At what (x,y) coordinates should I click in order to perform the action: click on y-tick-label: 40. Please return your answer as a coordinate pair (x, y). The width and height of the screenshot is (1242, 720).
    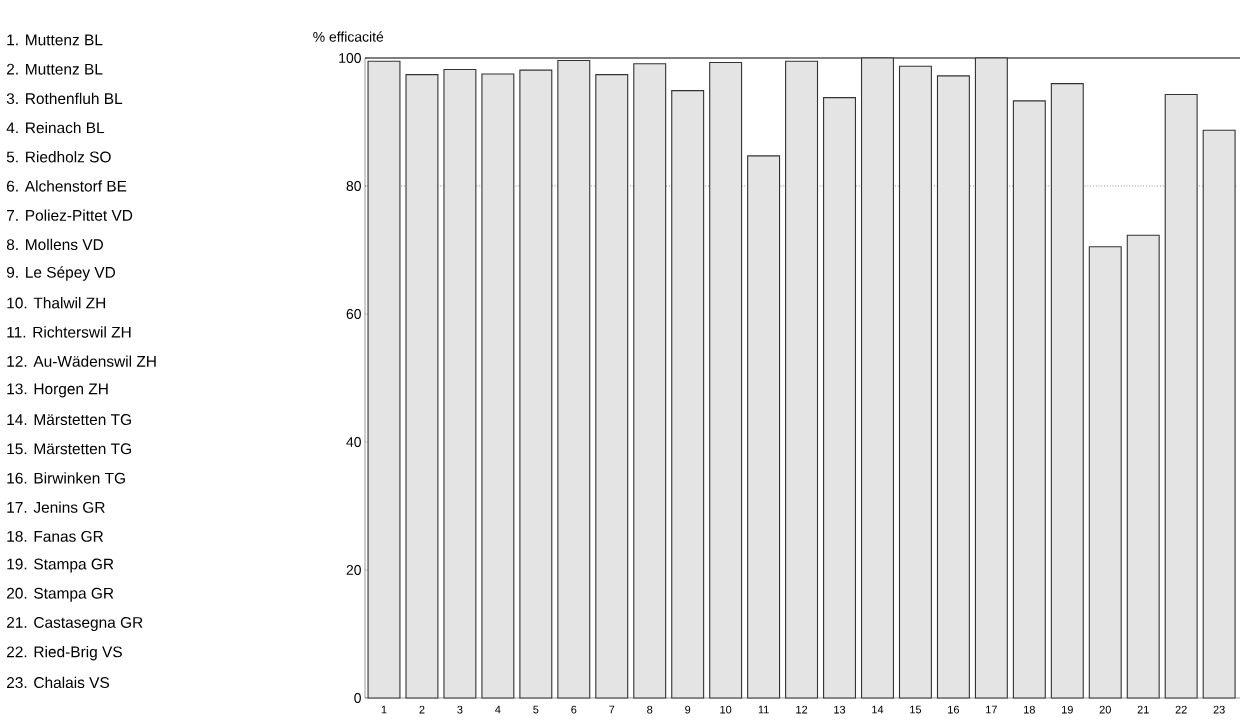
    Looking at the image, I should click on (353, 442).